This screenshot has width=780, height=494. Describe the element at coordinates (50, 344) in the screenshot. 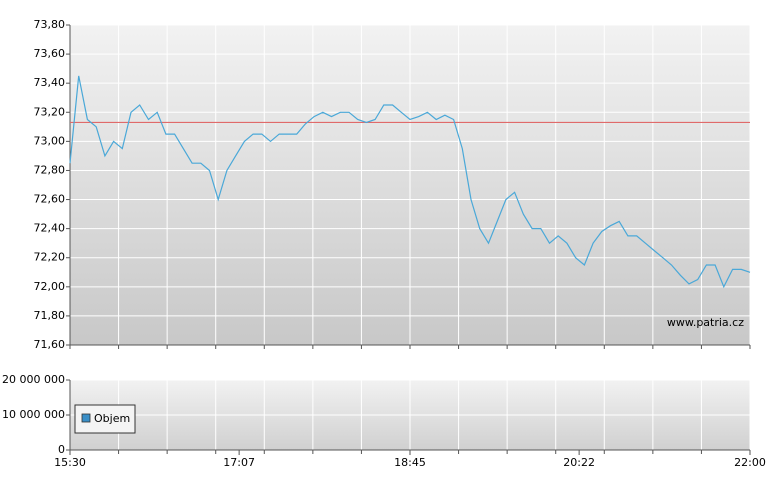

I see `y-tick-label: 71,60` at that location.